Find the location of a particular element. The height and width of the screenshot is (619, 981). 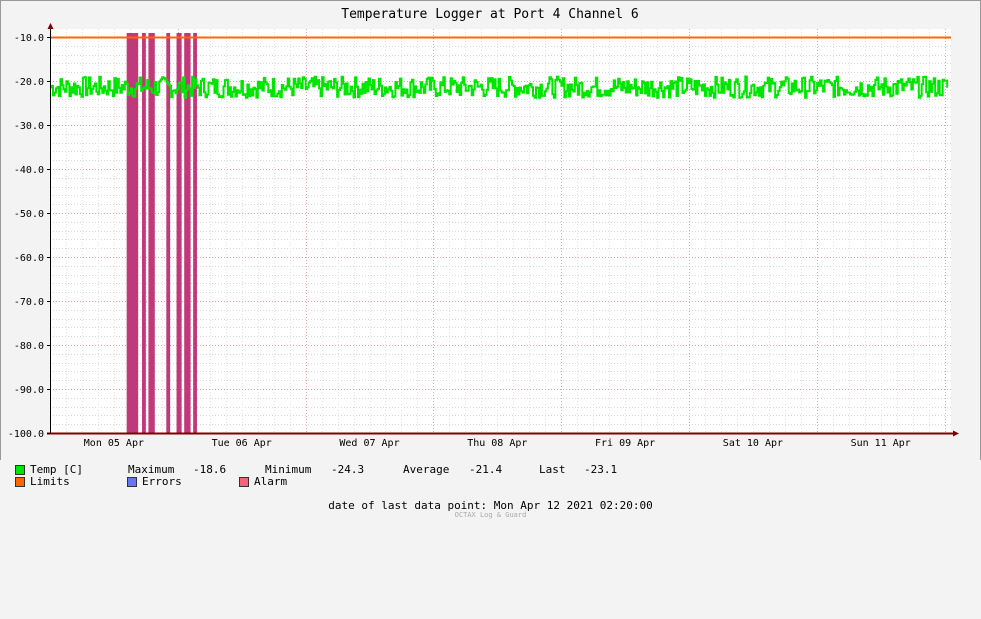

alarm-swatch is located at coordinates (244, 482).